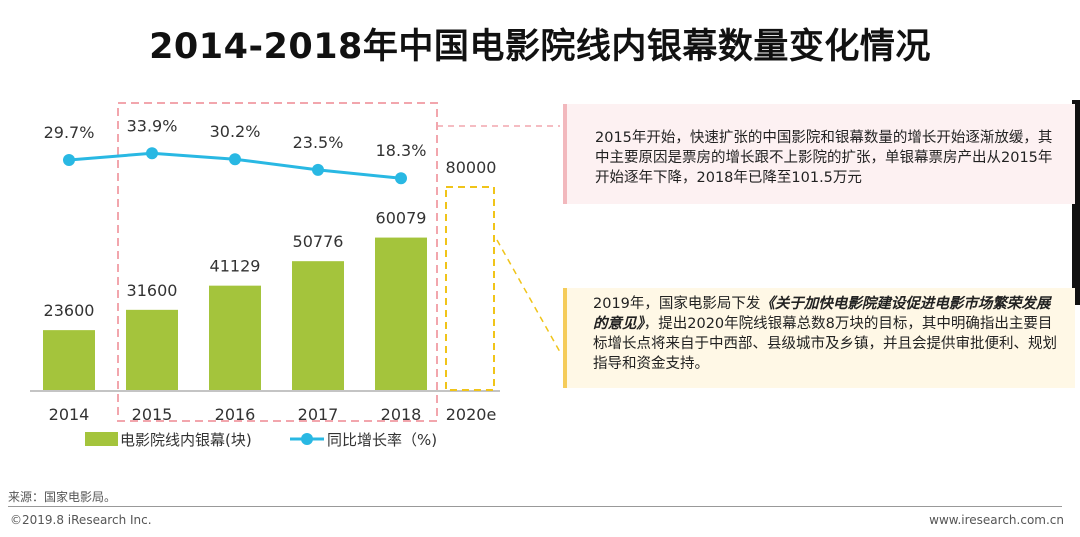 The height and width of the screenshot is (537, 1080). What do you see at coordinates (382, 440) in the screenshot?
I see `legend-line-label: 同比增长率（%)` at bounding box center [382, 440].